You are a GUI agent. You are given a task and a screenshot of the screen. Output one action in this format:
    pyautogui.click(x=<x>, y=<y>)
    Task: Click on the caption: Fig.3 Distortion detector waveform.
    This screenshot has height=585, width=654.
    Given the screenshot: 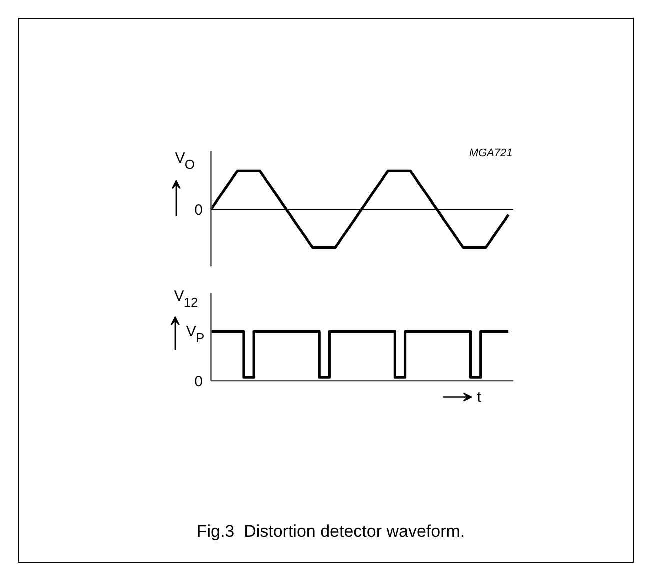 What is the action you would take?
    pyautogui.click(x=331, y=532)
    